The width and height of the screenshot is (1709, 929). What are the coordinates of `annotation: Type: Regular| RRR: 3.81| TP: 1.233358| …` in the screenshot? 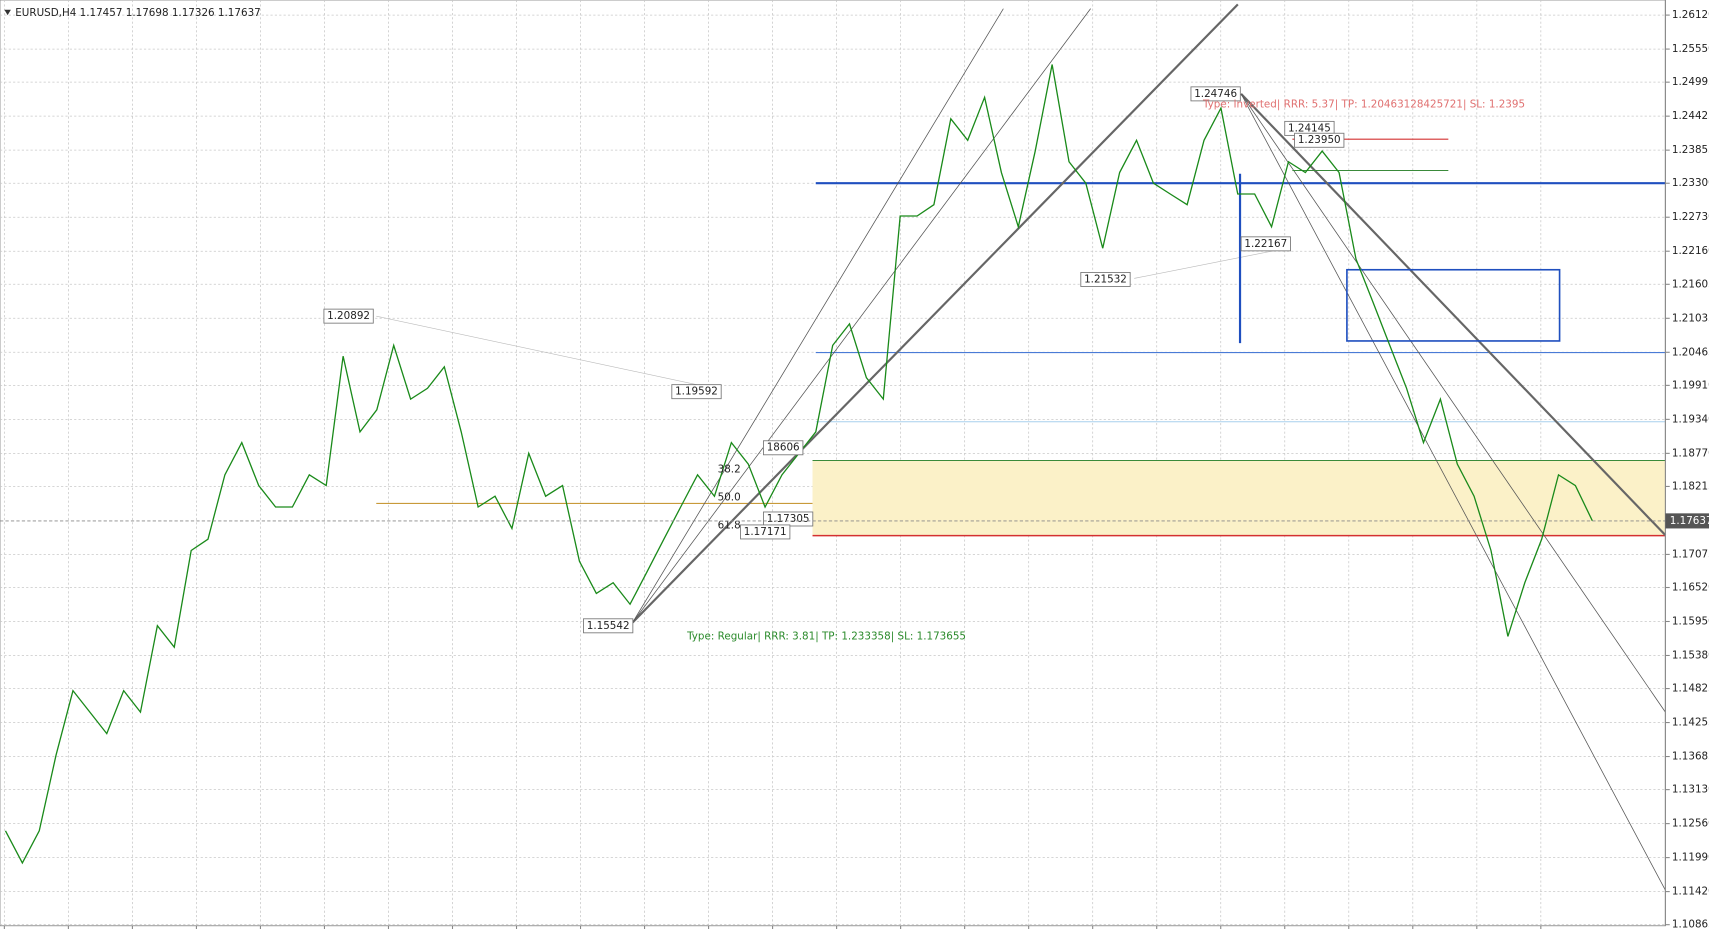 It's located at (826, 637).